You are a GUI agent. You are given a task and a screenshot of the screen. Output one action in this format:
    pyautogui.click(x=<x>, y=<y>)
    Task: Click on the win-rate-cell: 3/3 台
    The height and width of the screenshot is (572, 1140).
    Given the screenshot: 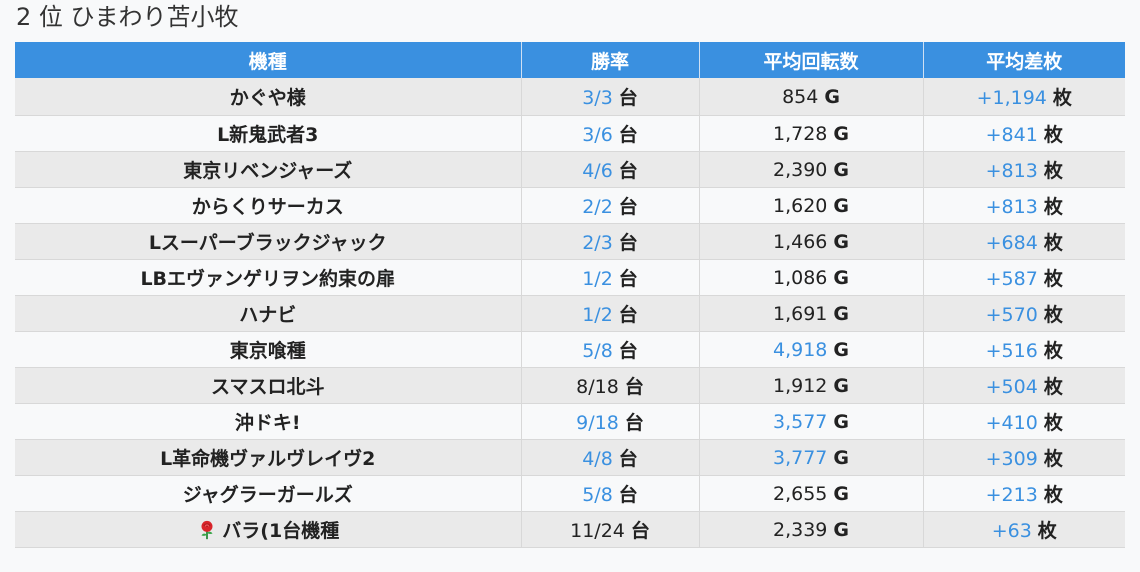 What is the action you would take?
    pyautogui.click(x=610, y=97)
    